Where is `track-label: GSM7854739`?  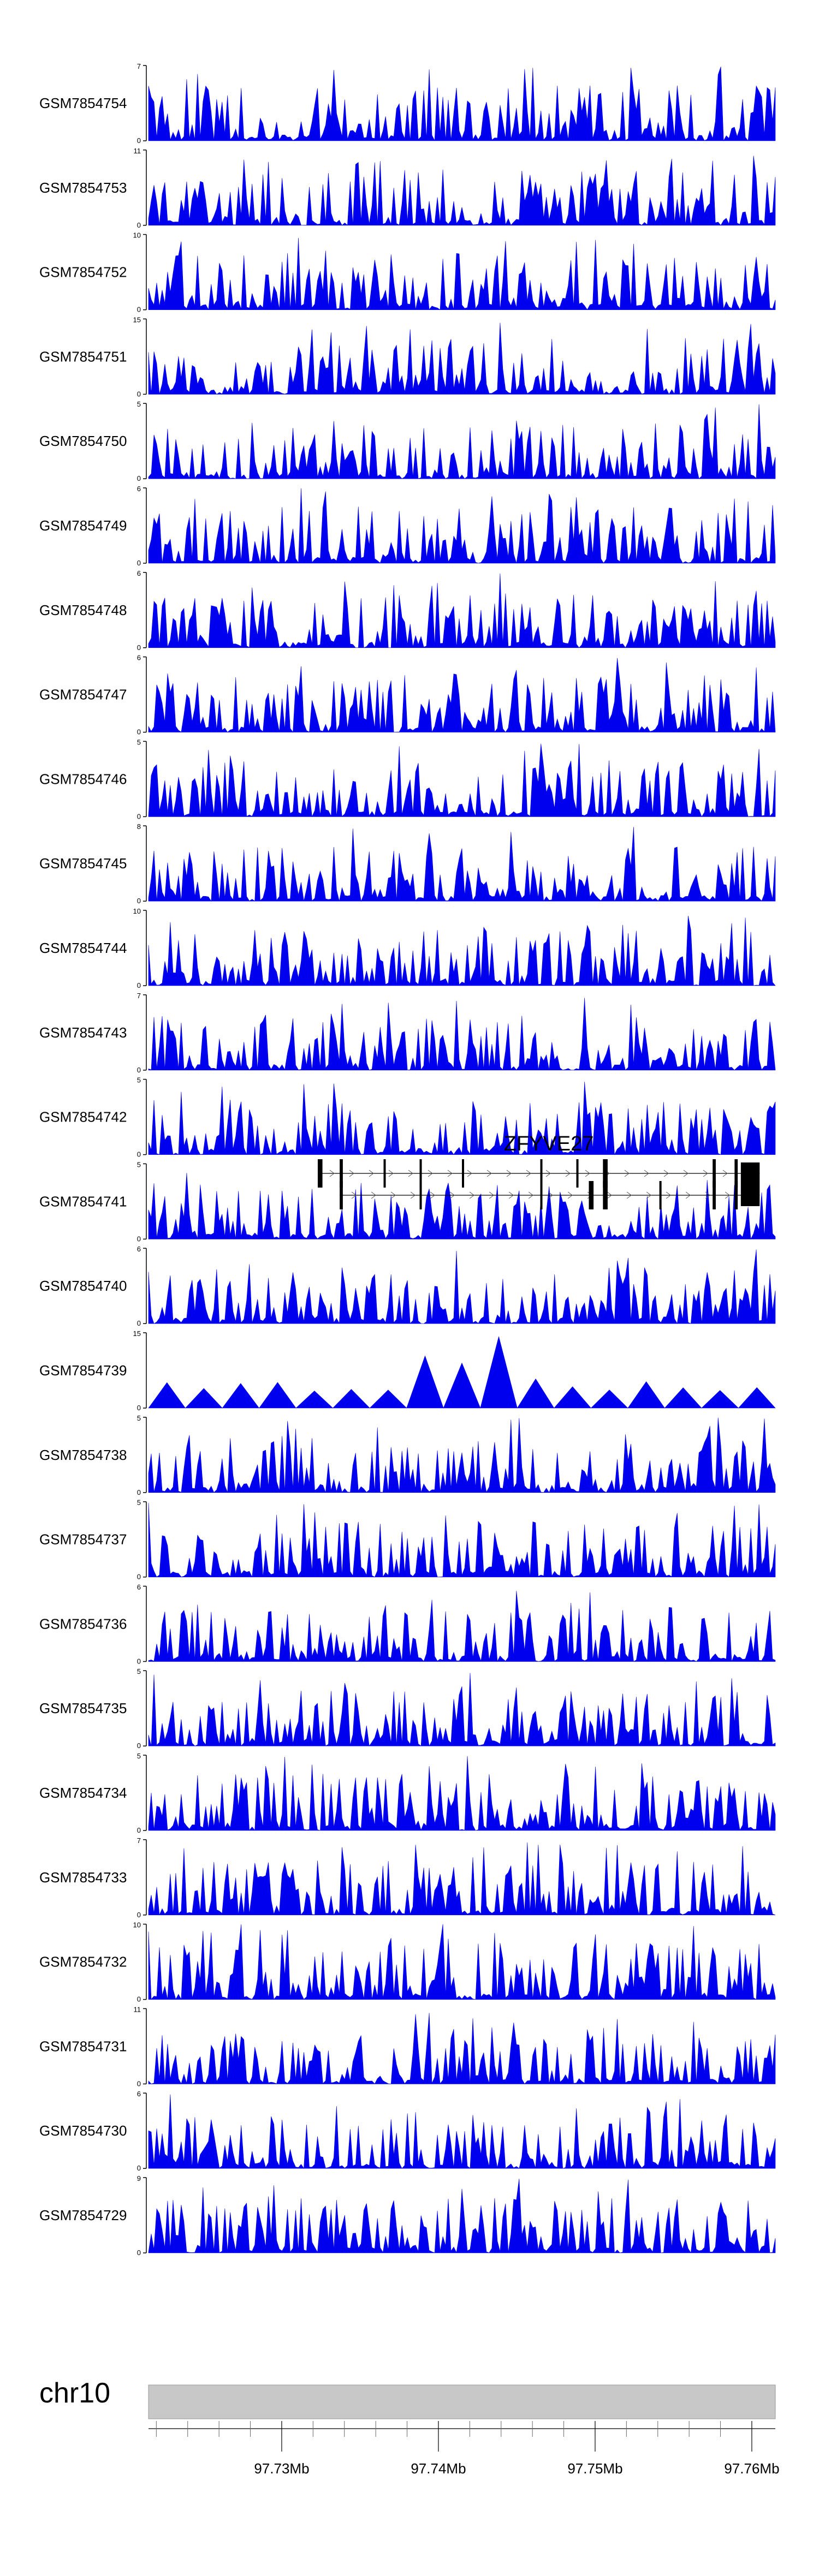
track-label: GSM7854739 is located at coordinates (83, 1370).